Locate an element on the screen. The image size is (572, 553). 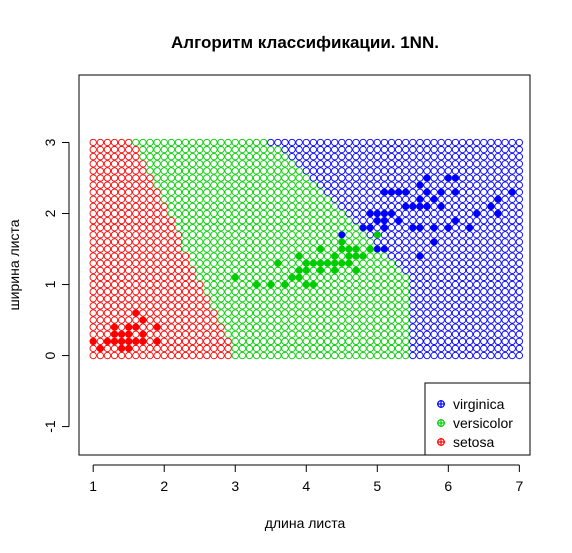
x-tick-label: 2 is located at coordinates (164, 486).